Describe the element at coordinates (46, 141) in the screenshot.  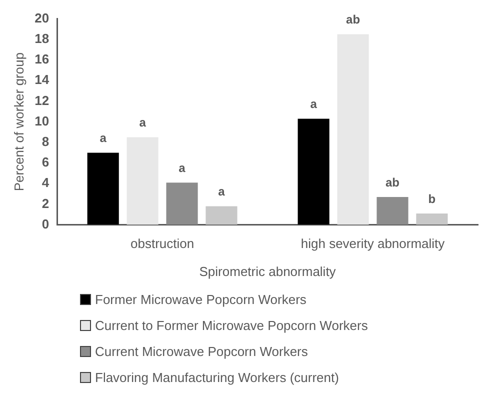
I see `y-tick-label: 8` at that location.